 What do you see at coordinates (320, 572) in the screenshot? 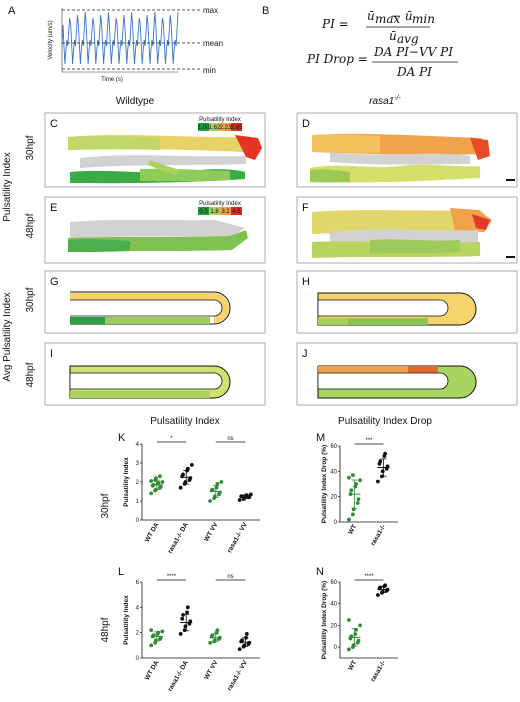
I see `panel-label-n: N` at bounding box center [320, 572].